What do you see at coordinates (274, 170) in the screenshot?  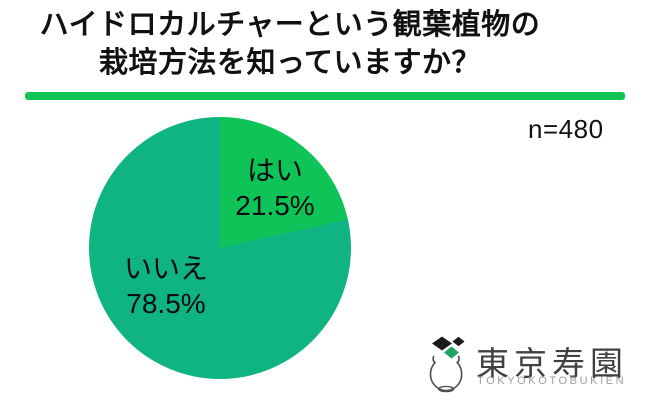 I see `pie-label-yes-text: はい` at bounding box center [274, 170].